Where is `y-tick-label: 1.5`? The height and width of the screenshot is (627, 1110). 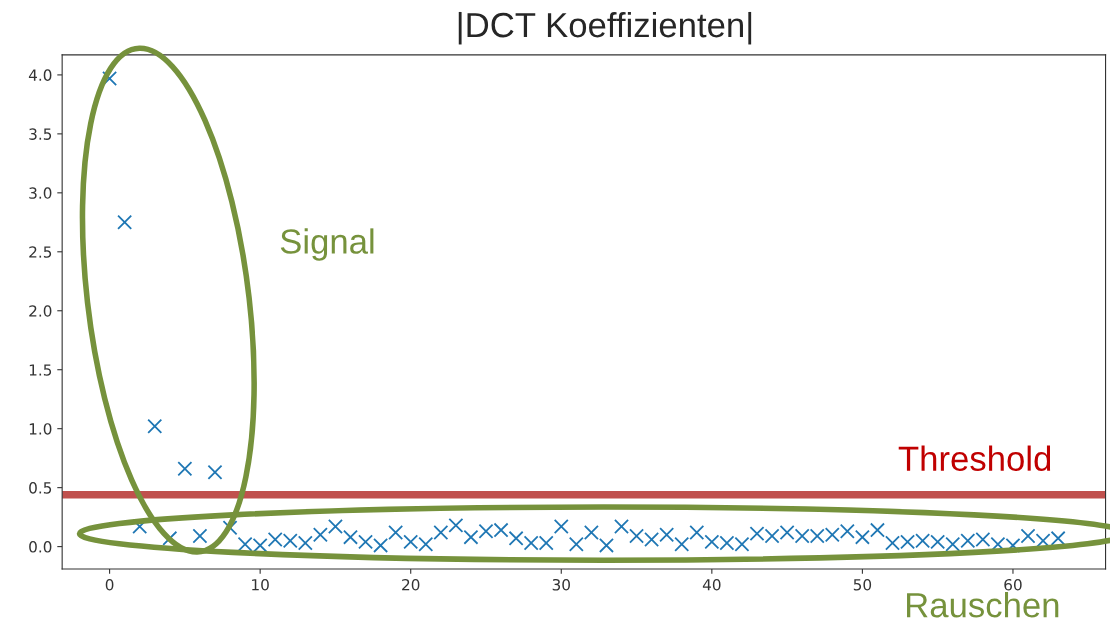 y-tick-label: 1.5 is located at coordinates (40, 370).